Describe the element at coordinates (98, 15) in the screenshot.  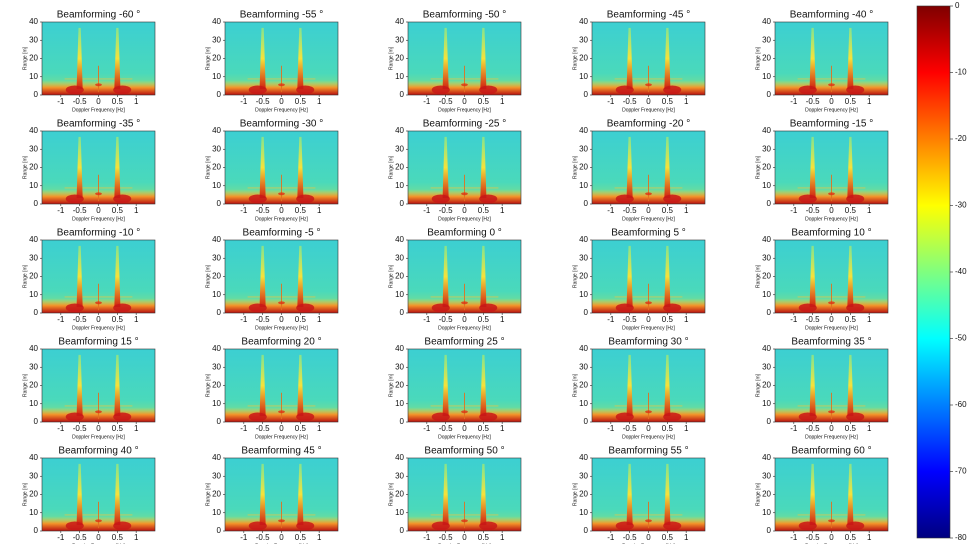
I see `subplot-title: Beamforming -60 °` at that location.